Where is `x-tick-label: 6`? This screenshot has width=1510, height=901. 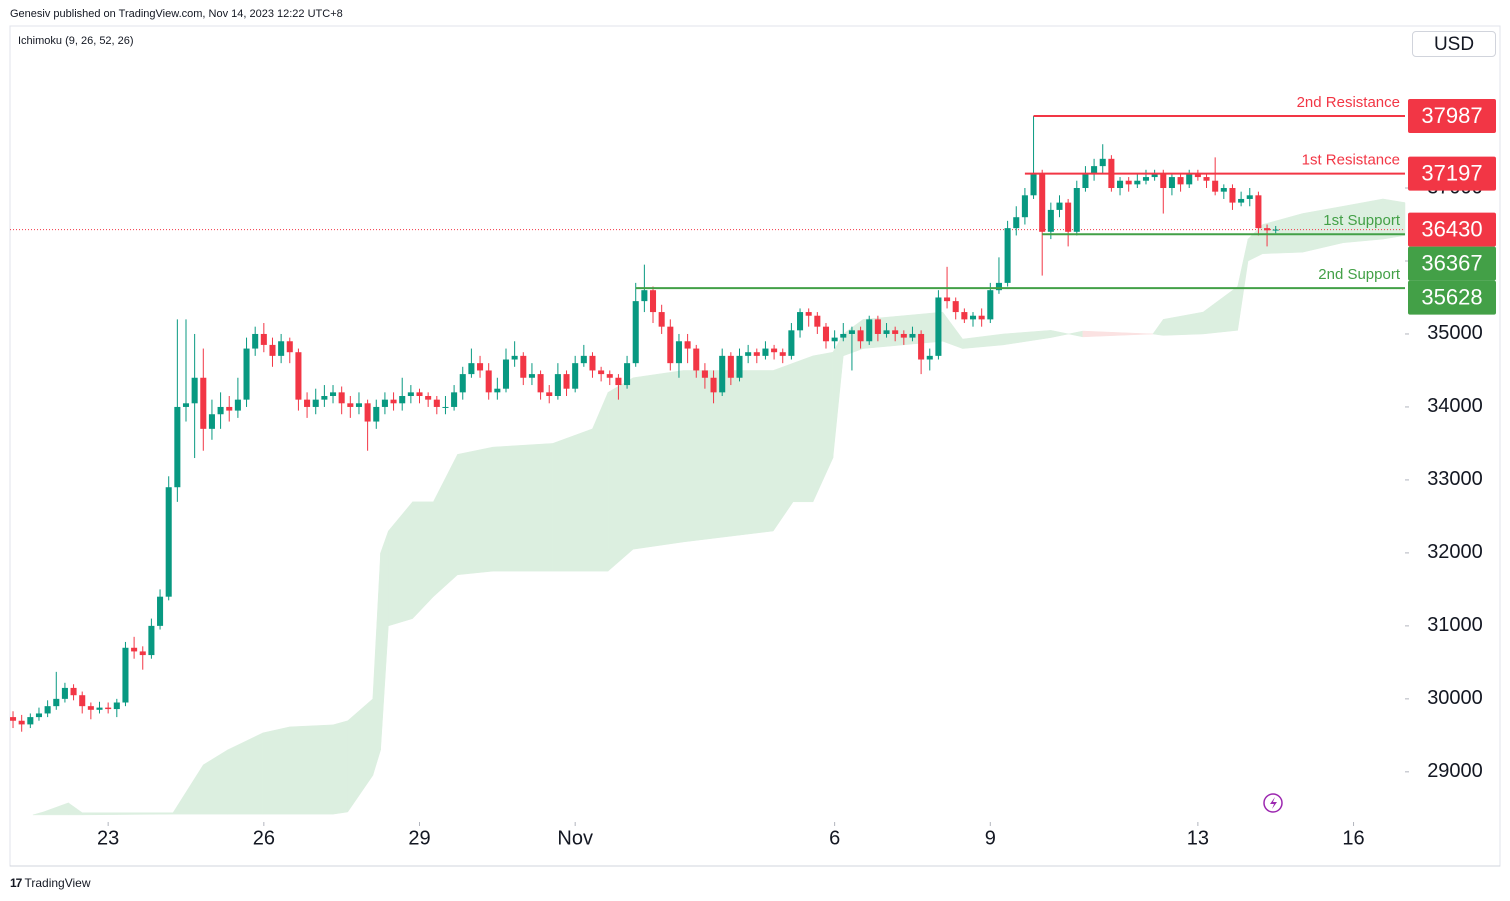 x-tick-label: 6 is located at coordinates (834, 838).